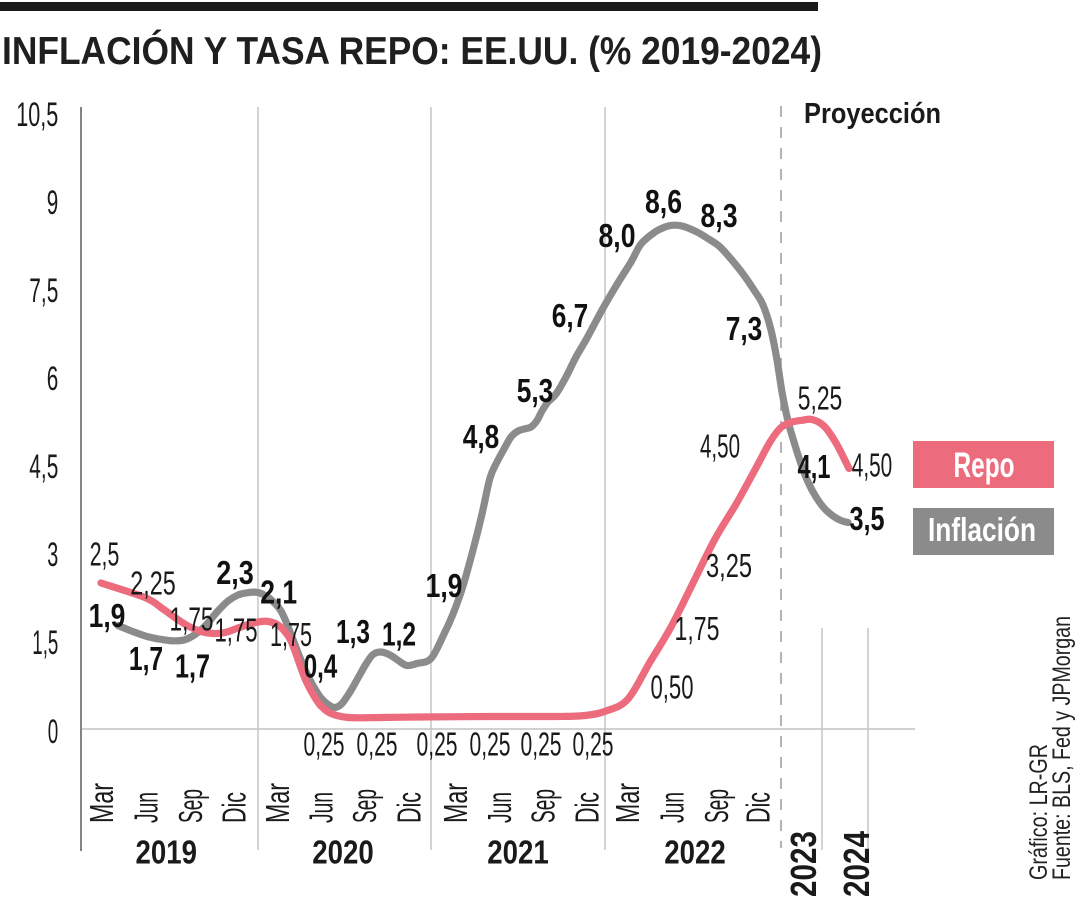 This screenshot has height=900, width=1080. I want to click on svg-text: 4,1, so click(814, 466).